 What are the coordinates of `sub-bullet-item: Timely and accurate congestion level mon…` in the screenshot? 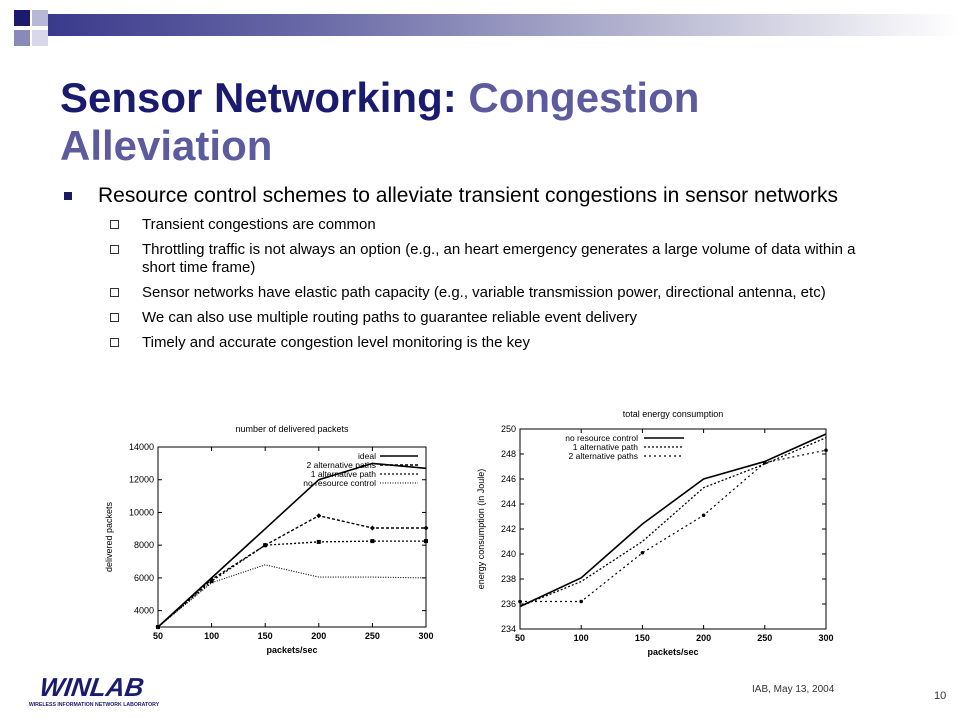 It's located at (477, 343).